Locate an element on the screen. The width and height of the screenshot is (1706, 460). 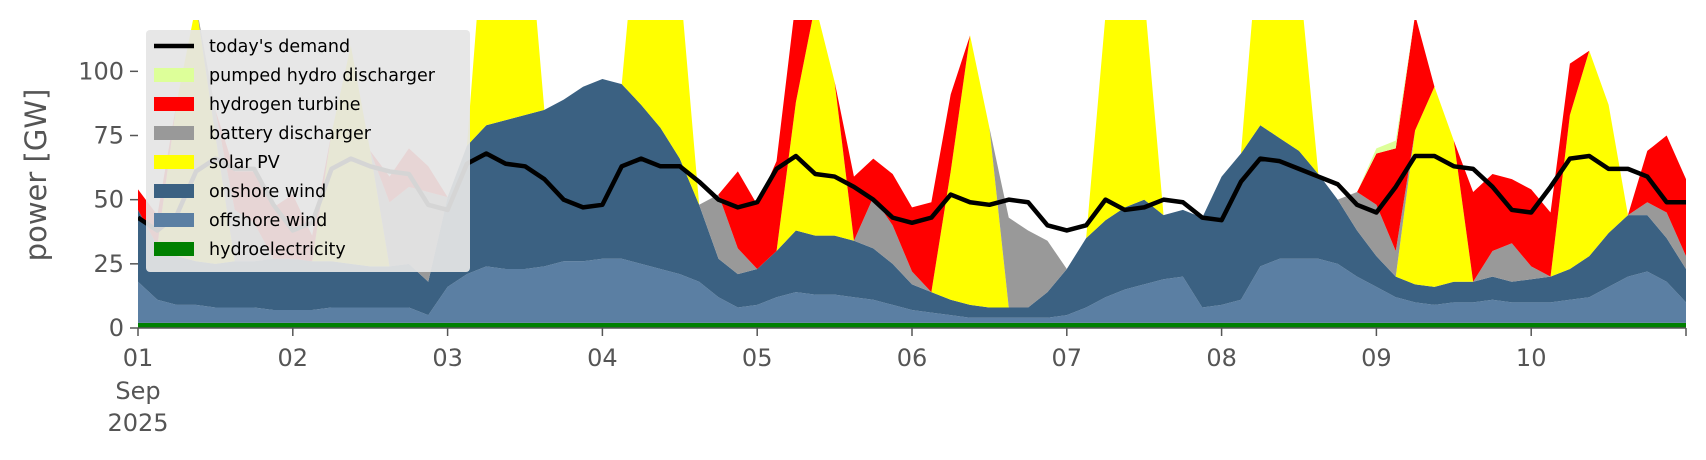
y-tick-label: 100 is located at coordinates (101, 71).